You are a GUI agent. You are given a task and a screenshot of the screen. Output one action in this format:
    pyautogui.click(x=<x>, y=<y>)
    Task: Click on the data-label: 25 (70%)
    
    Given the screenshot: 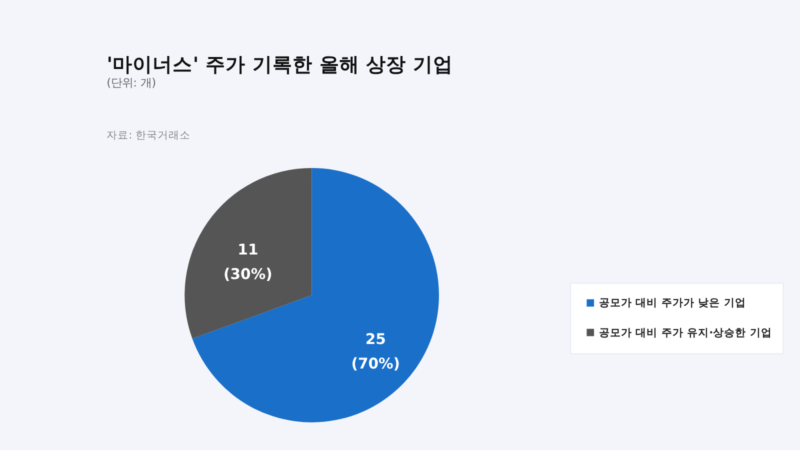 What is the action you would take?
    pyautogui.click(x=375, y=351)
    